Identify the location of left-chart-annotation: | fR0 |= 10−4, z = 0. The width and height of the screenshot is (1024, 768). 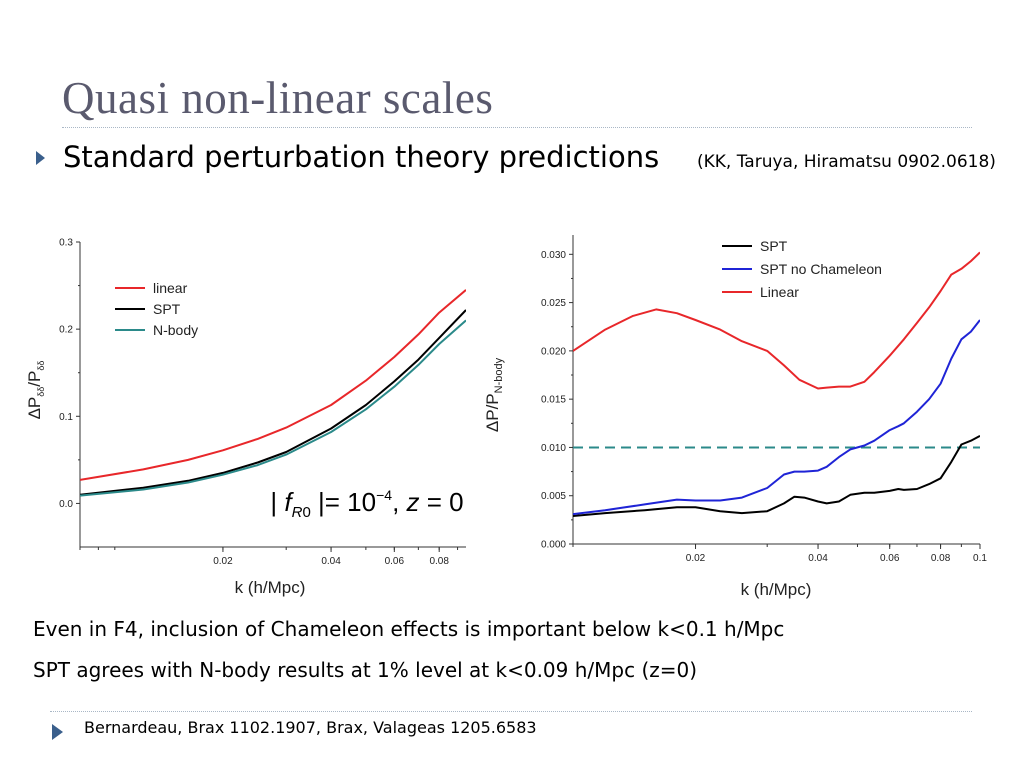
(366, 504).